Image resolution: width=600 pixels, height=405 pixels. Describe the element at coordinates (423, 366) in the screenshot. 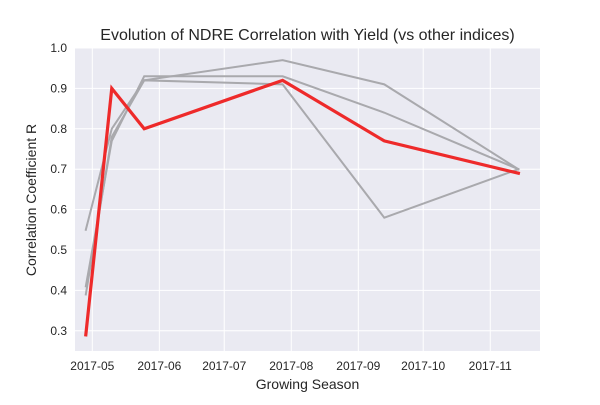

I see `x-tick-label: 2017-10` at that location.